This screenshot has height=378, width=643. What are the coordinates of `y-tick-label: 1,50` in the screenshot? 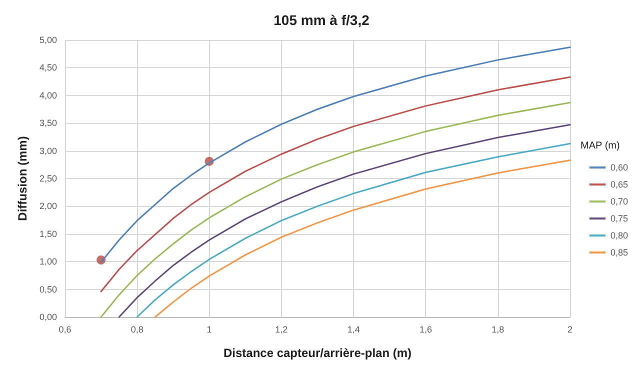 It's located at (48, 233).